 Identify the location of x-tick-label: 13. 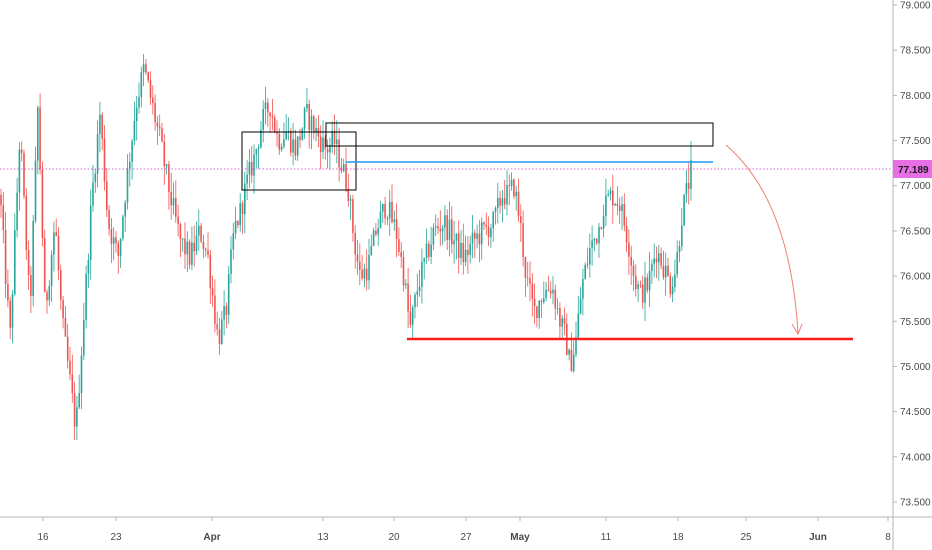
(323, 537).